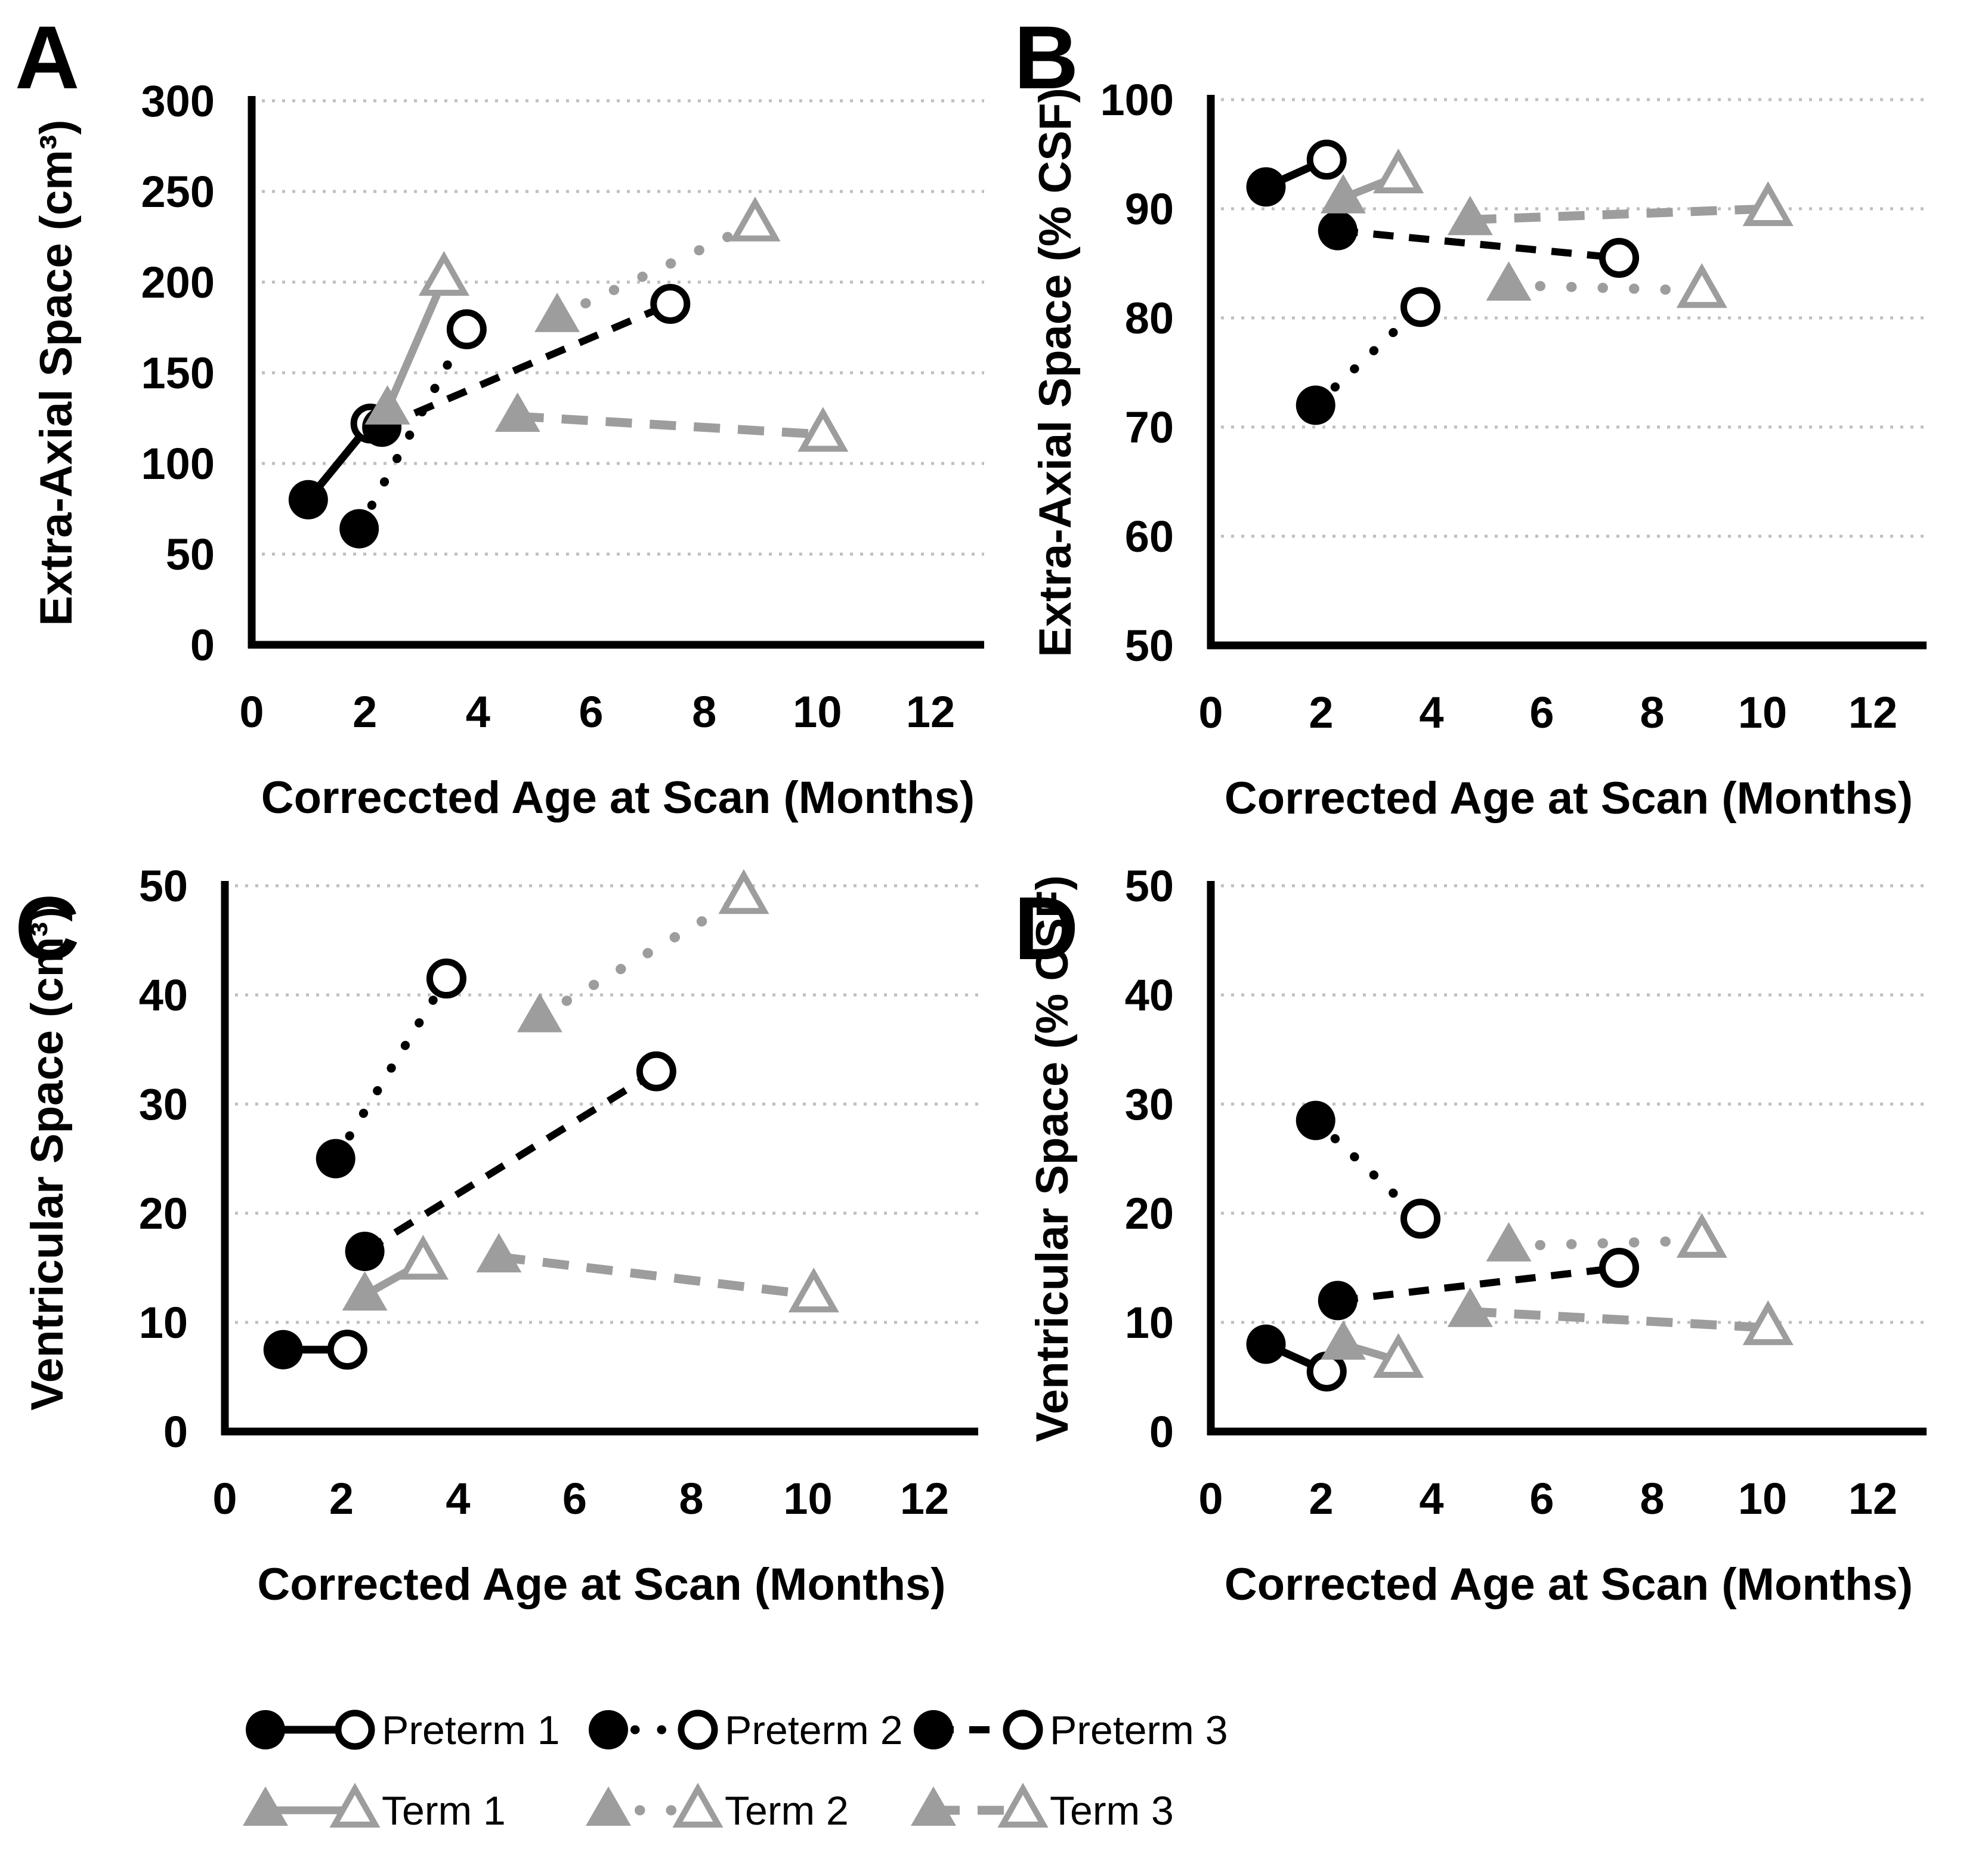 The width and height of the screenshot is (1988, 1858). Describe the element at coordinates (746, 1730) in the screenshot. I see `legend-item-preterm-2: Preterm 2` at that location.